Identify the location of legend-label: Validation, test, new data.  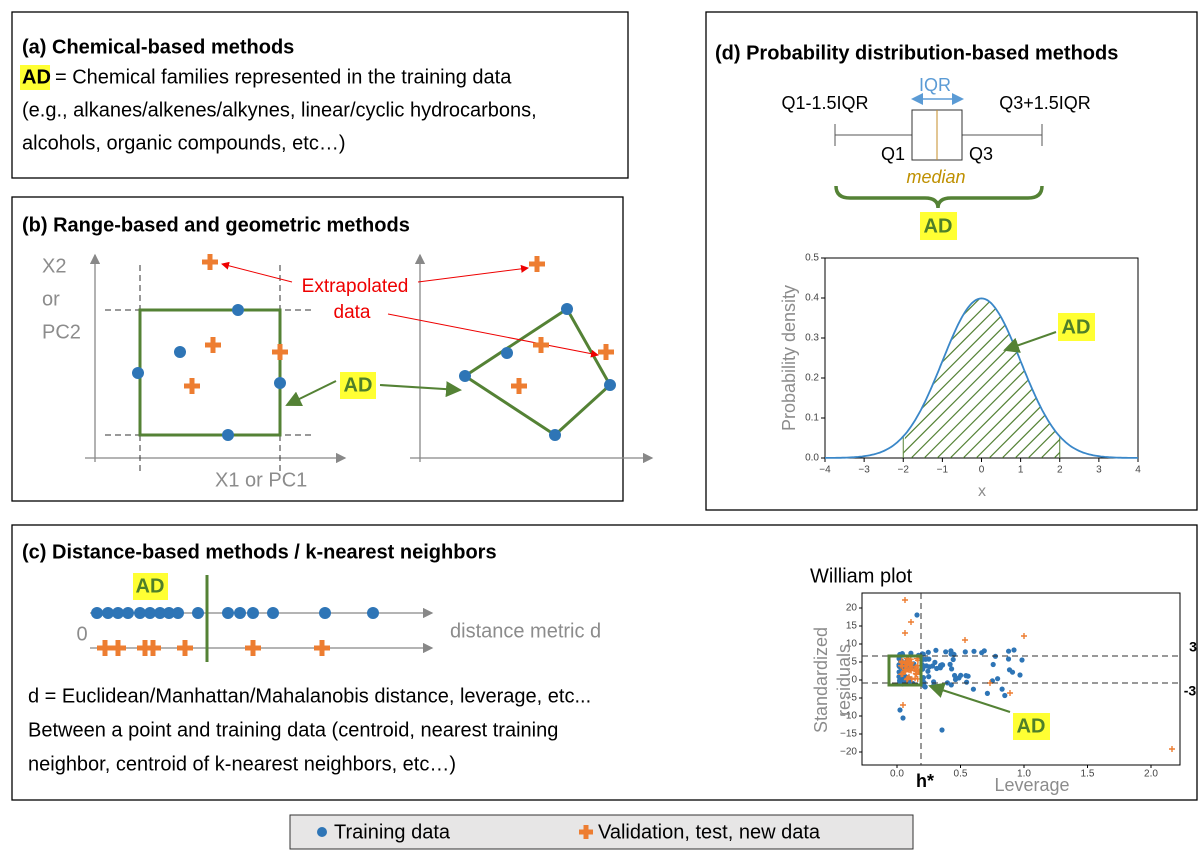
(709, 832).